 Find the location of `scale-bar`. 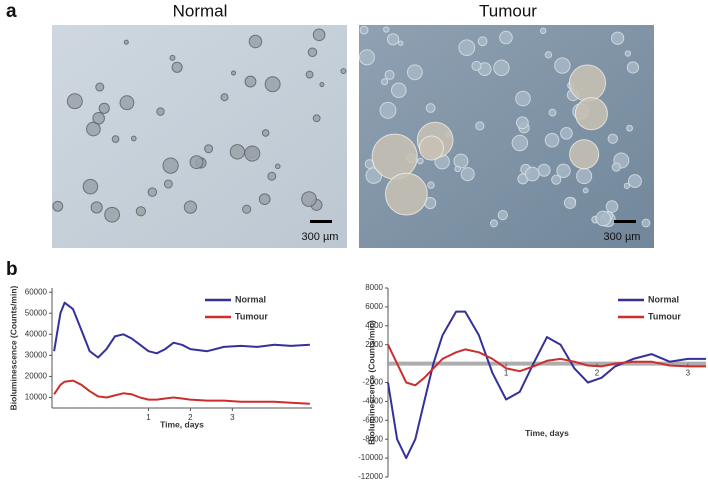

scale-bar is located at coordinates (625, 221).